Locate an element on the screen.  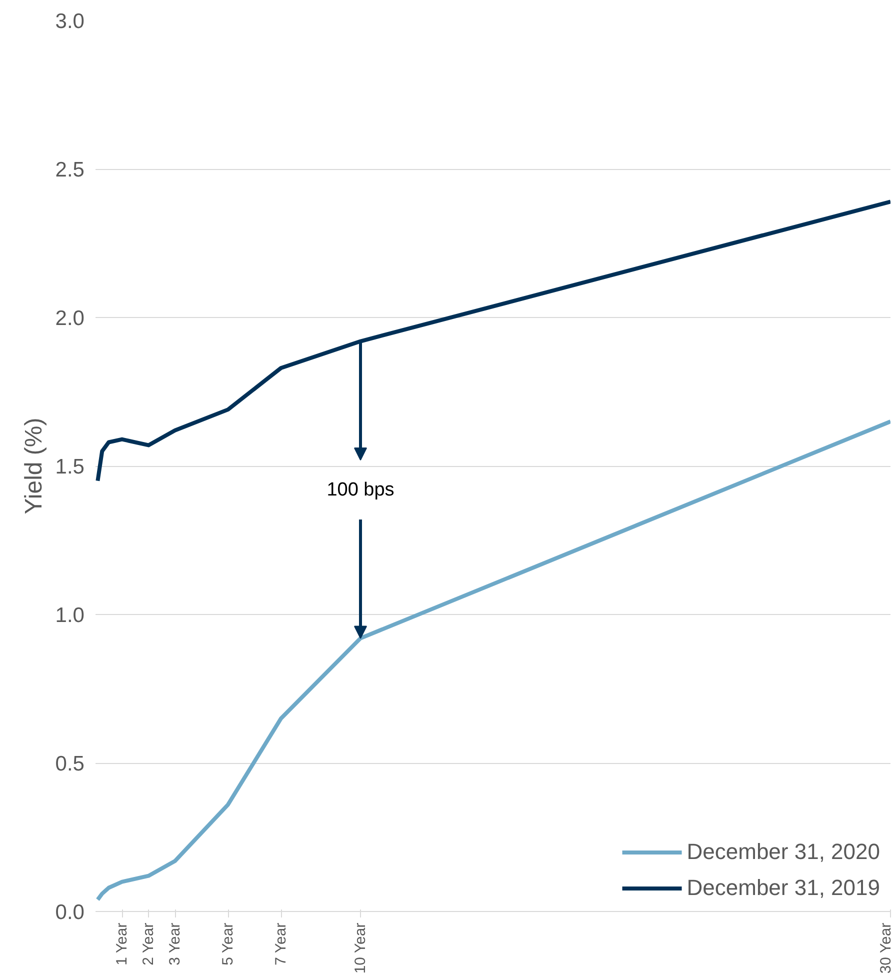
x-tick-label: 3 Year is located at coordinates (175, 944).